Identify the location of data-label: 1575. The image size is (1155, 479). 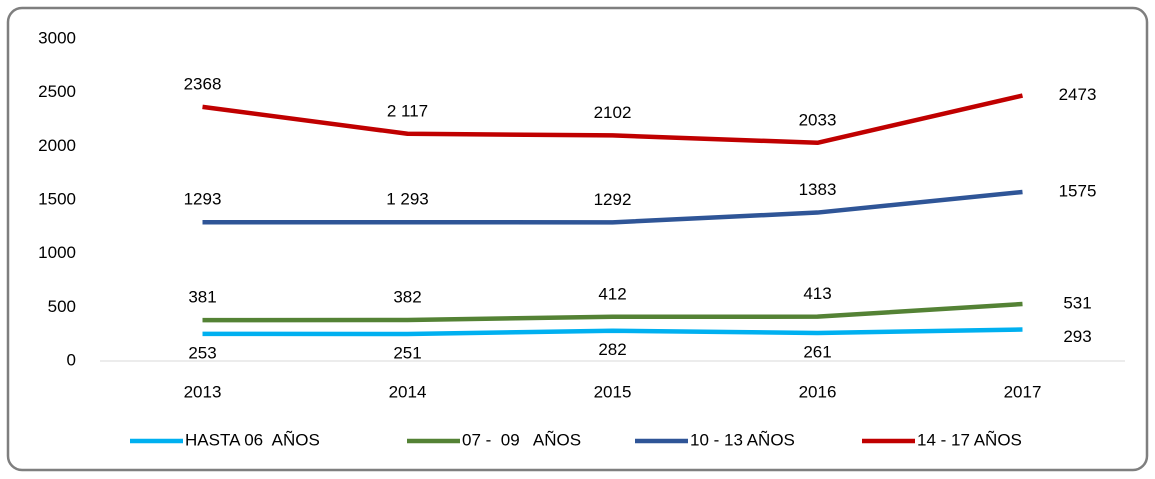
(1078, 190).